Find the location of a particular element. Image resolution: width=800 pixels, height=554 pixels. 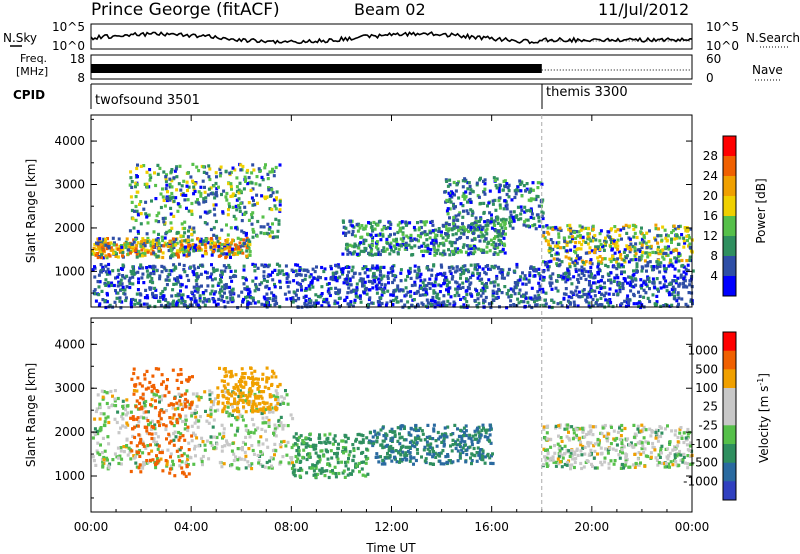

cpid-label: CPID is located at coordinates (29, 95).